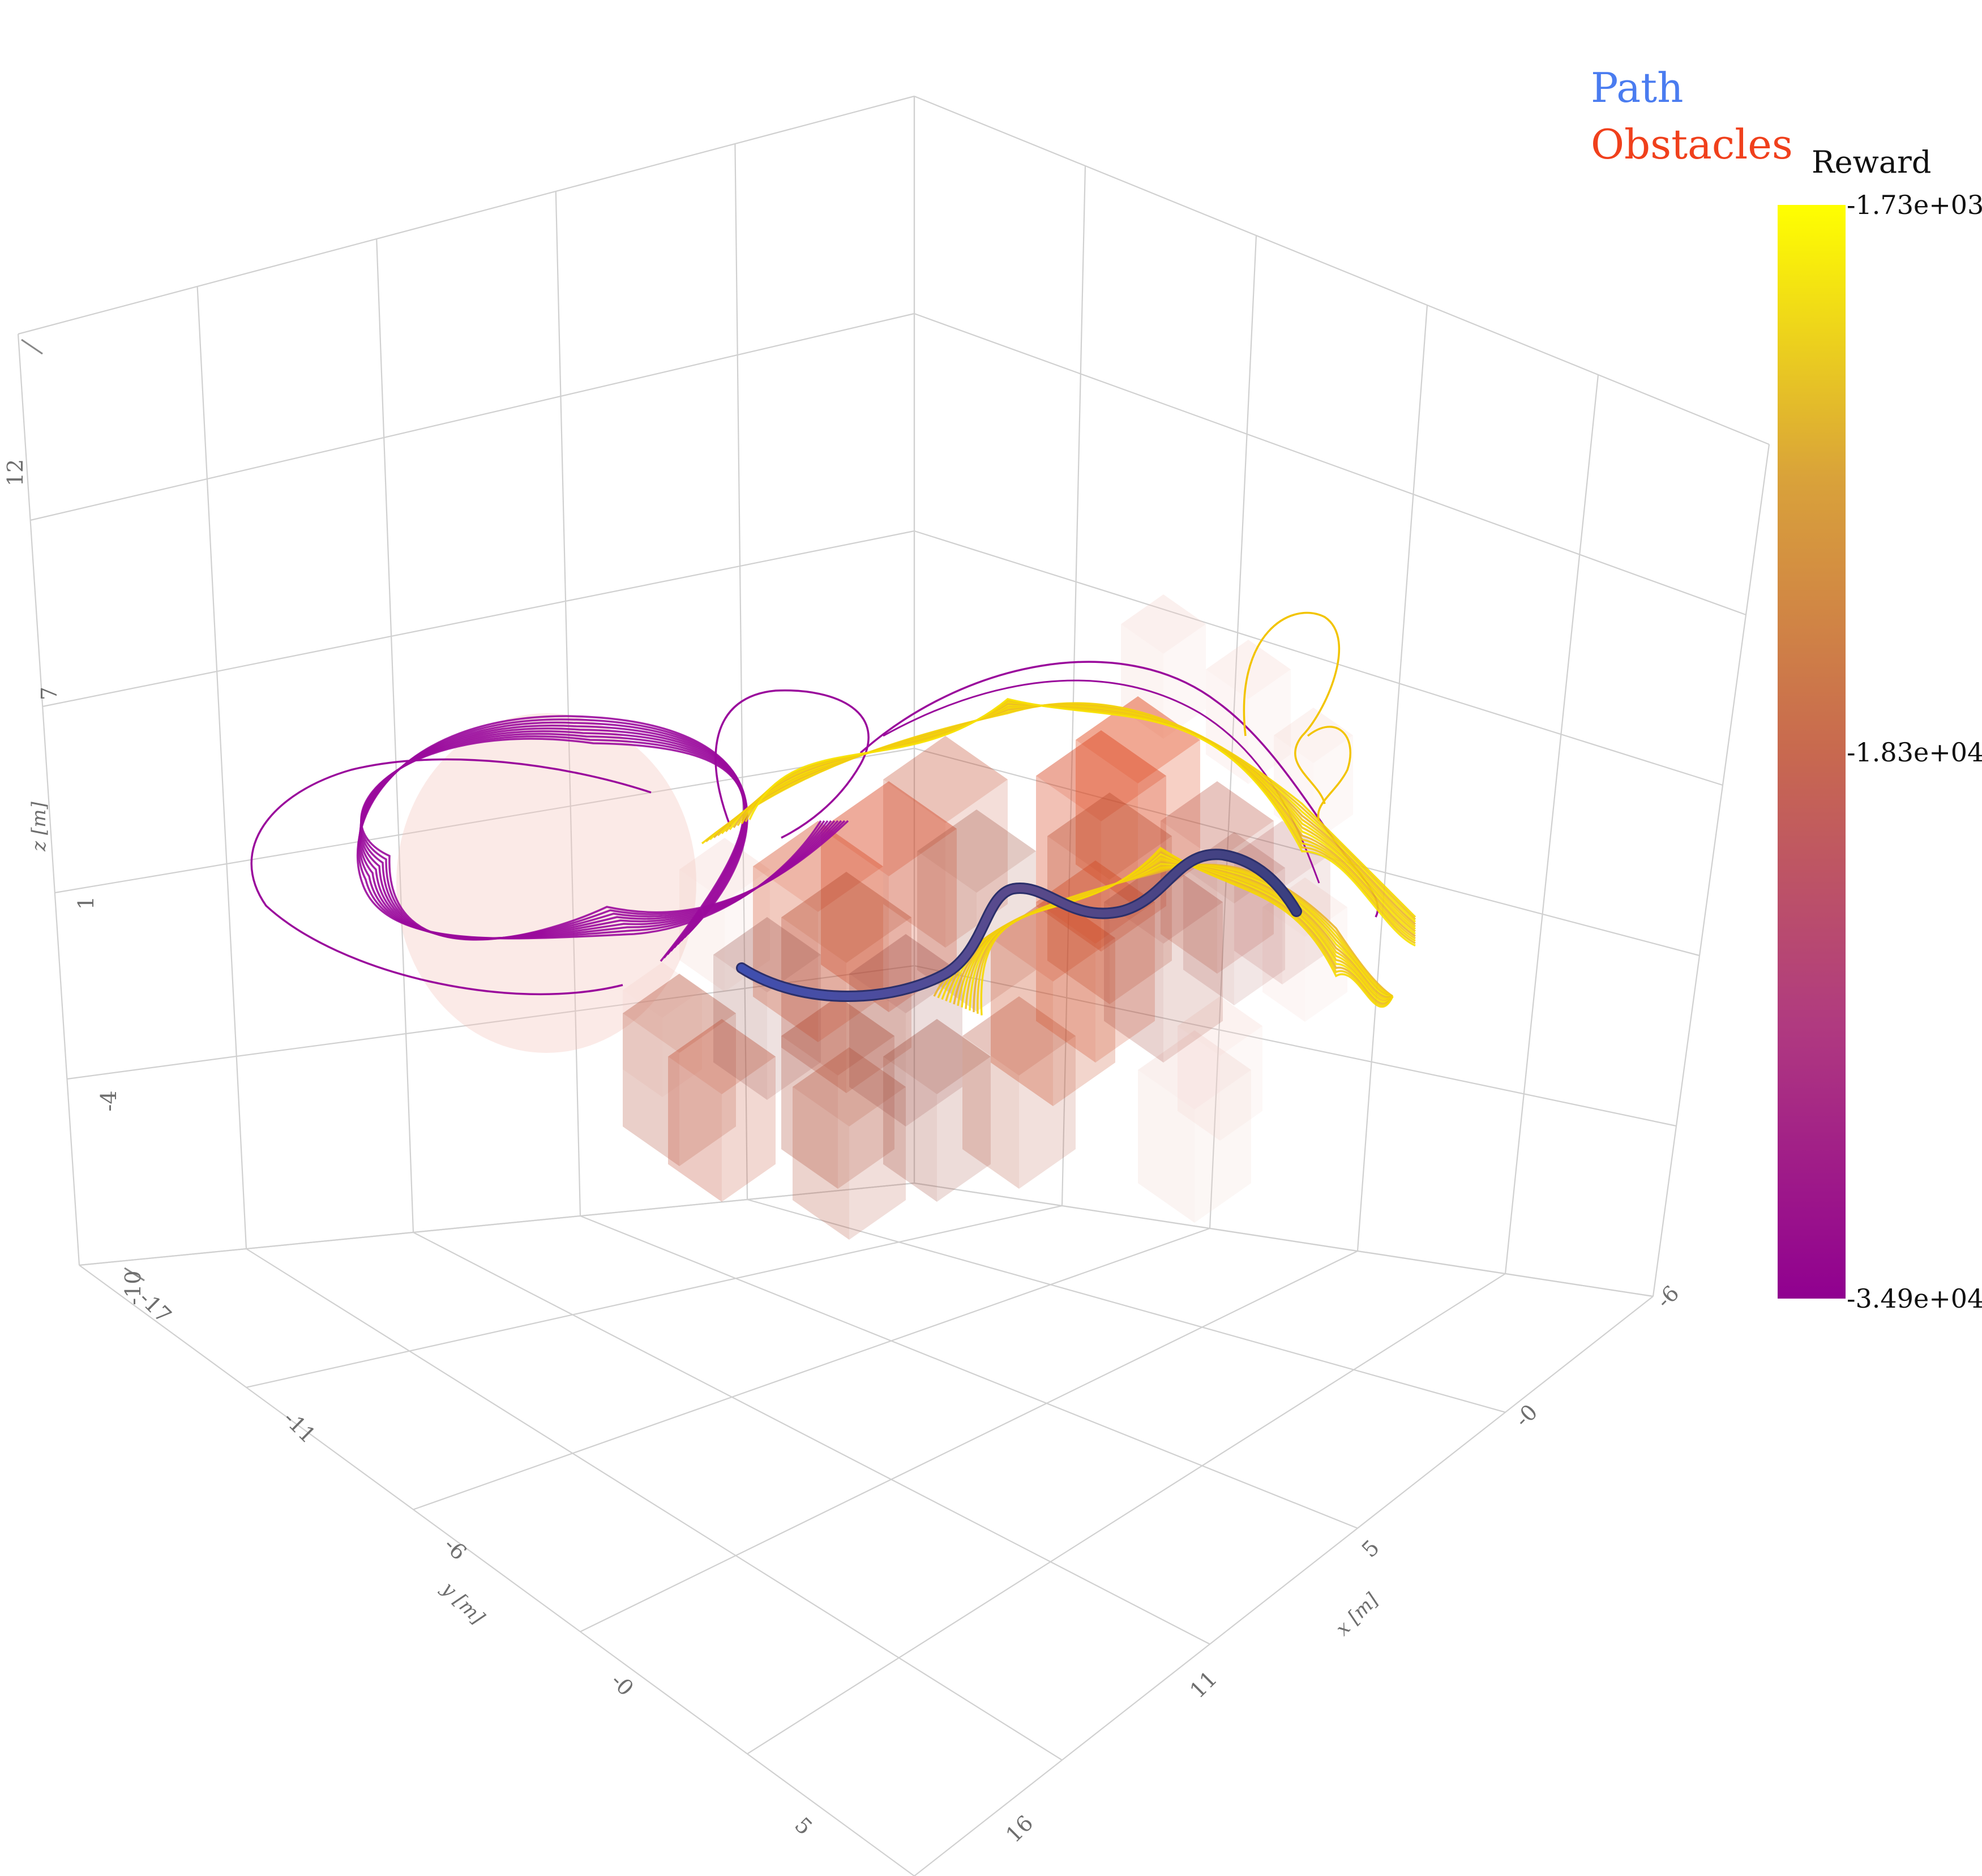 The image size is (1982, 1876). I want to click on x-tick-neg6: -6, so click(1667, 1296).